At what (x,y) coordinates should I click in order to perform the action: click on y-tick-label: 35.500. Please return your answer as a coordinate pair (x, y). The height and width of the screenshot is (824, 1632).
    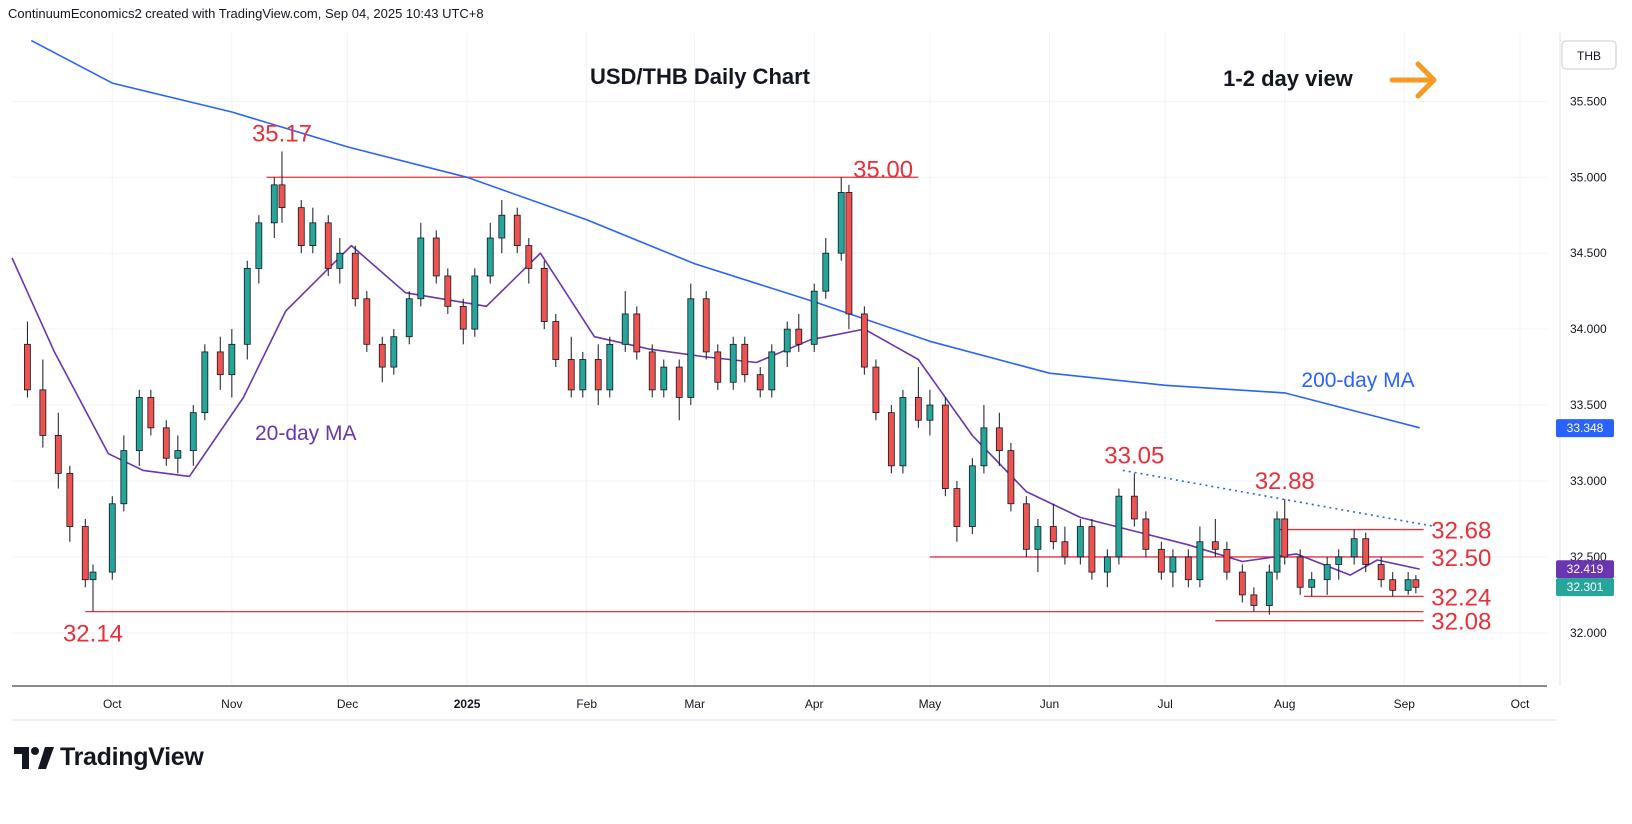
    Looking at the image, I should click on (1588, 101).